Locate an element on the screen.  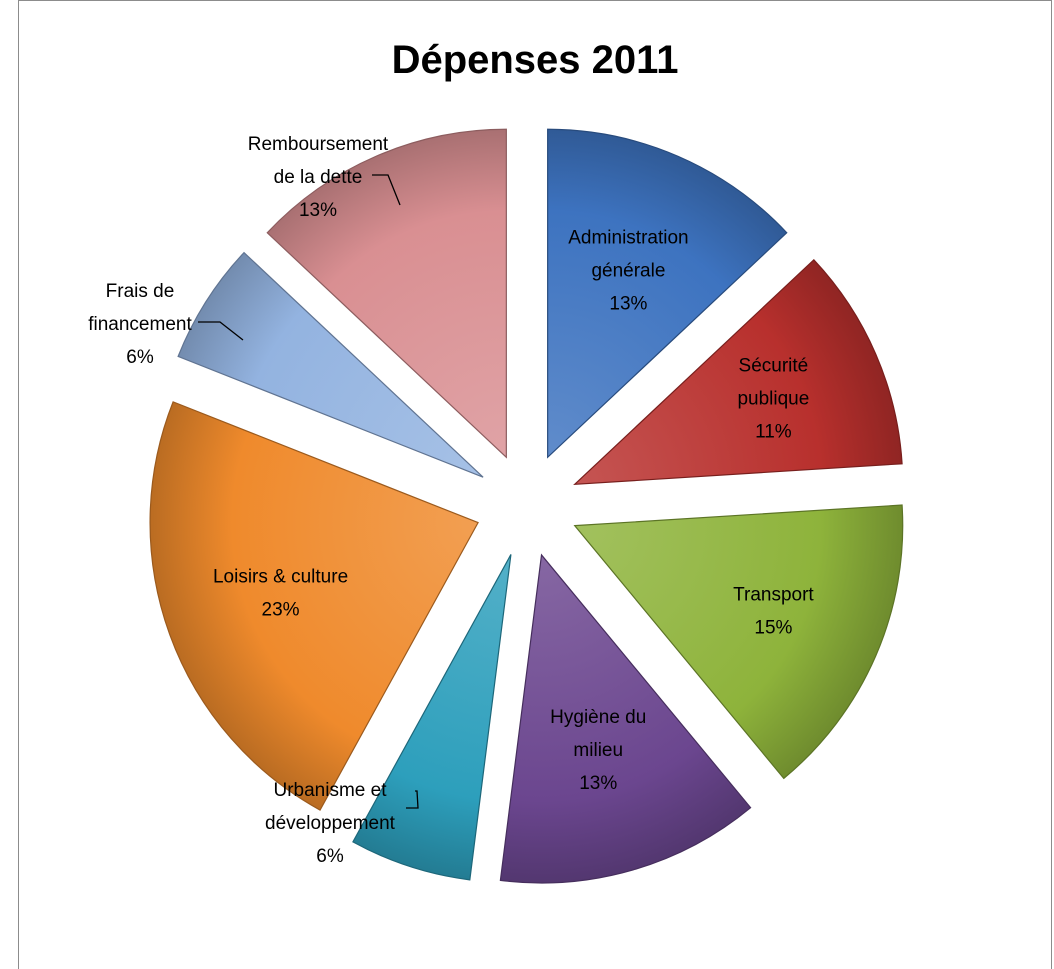
slice-label-line-0-0: Administration is located at coordinates (628, 238).